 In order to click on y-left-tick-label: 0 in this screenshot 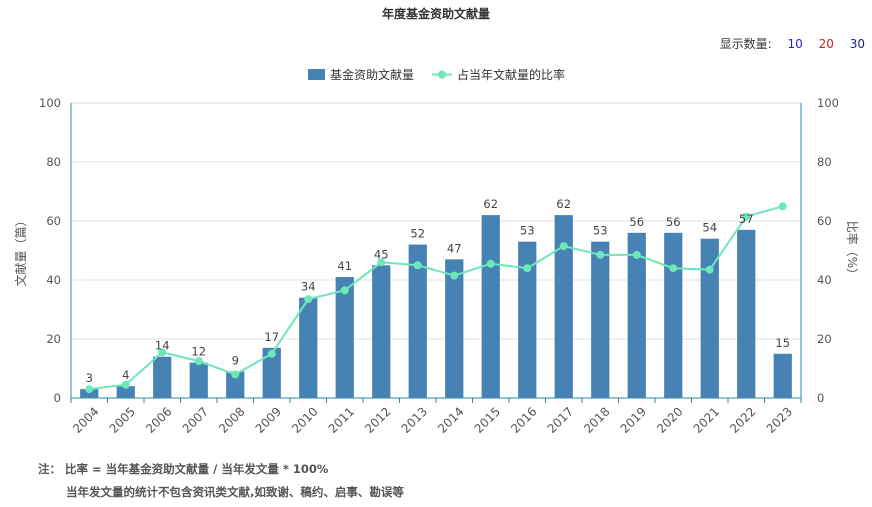, I will do `click(57, 398)`.